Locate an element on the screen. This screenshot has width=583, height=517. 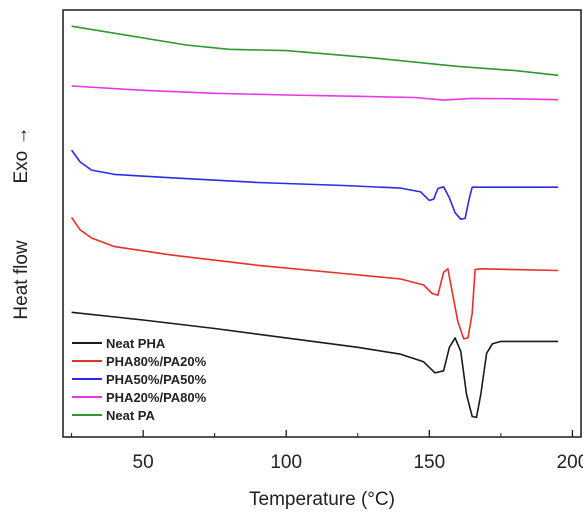
legend-item-neat-pa: Neat PA is located at coordinates (113, 415).